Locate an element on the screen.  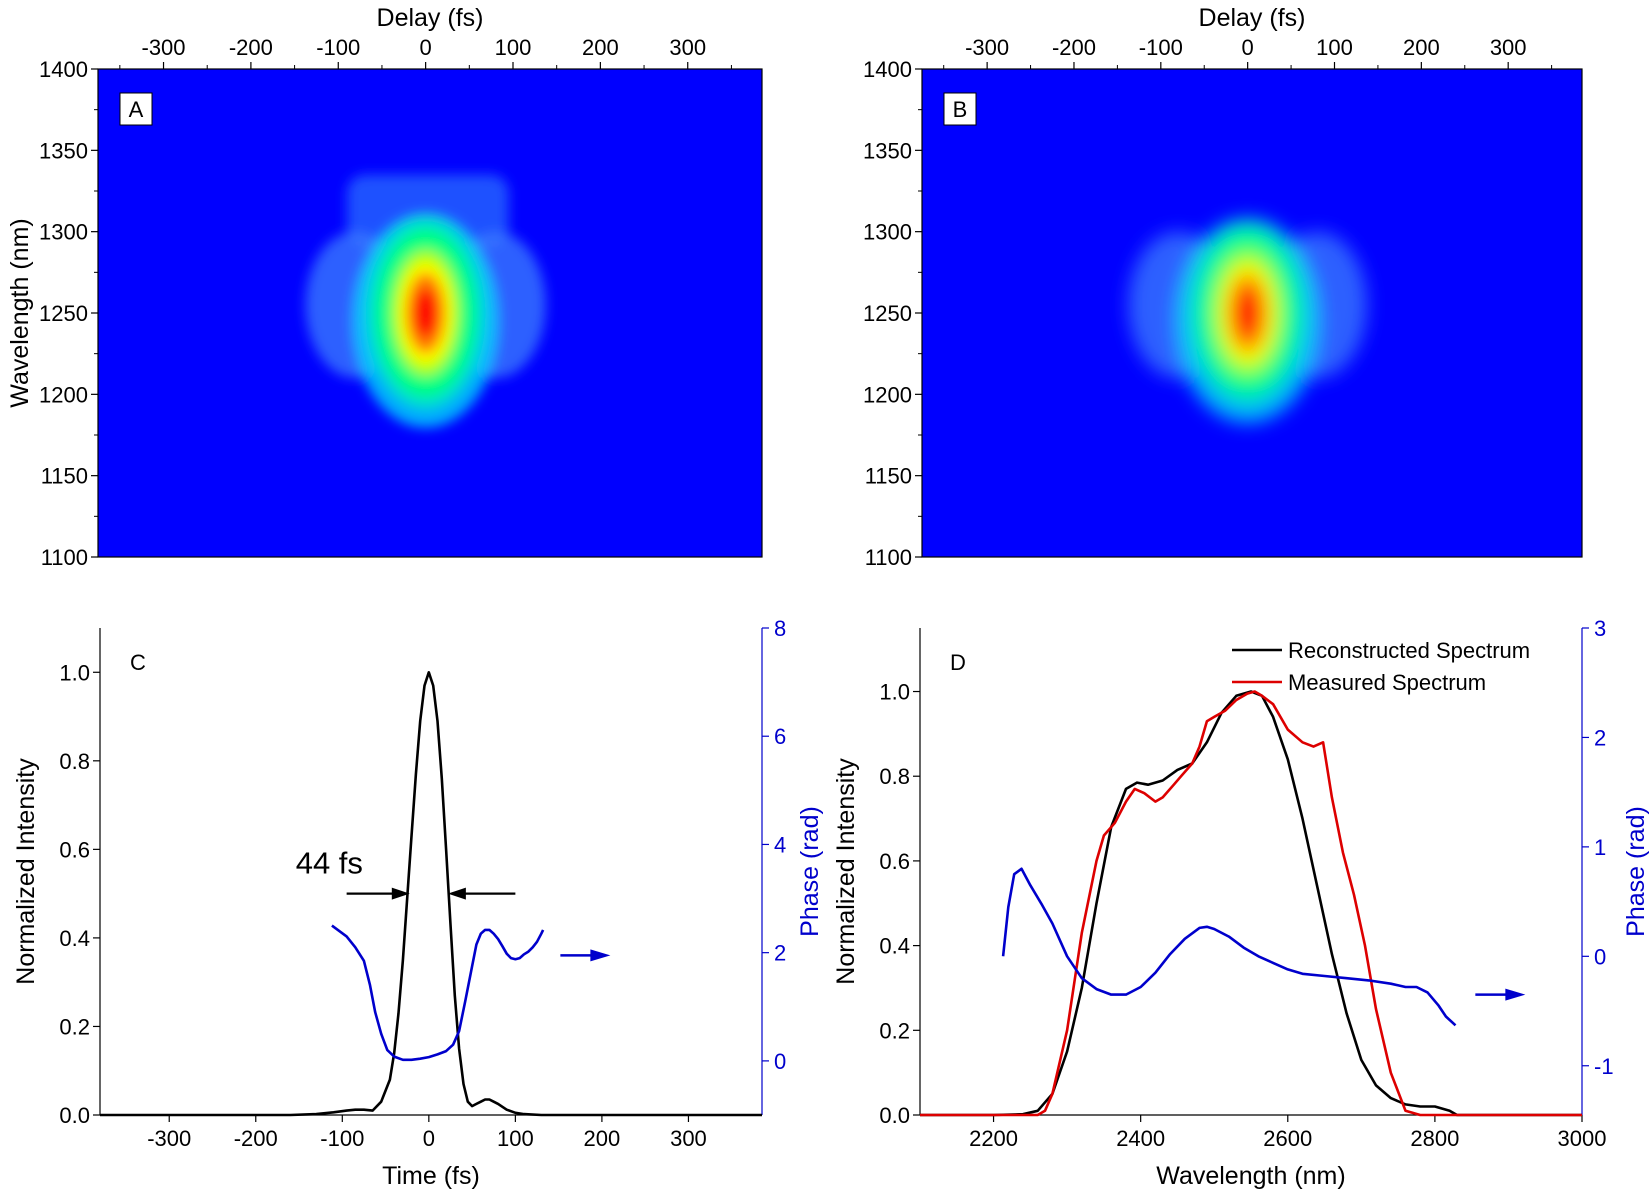
panel-label: A is located at coordinates (136, 109).